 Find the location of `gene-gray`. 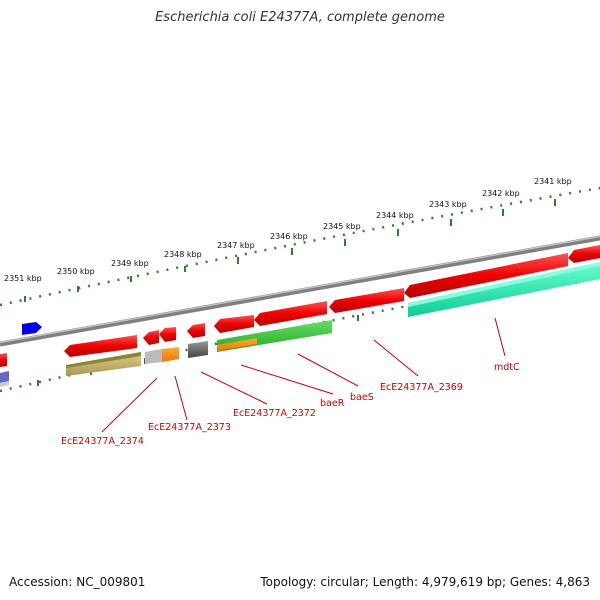

gene-gray is located at coordinates (153, 356).